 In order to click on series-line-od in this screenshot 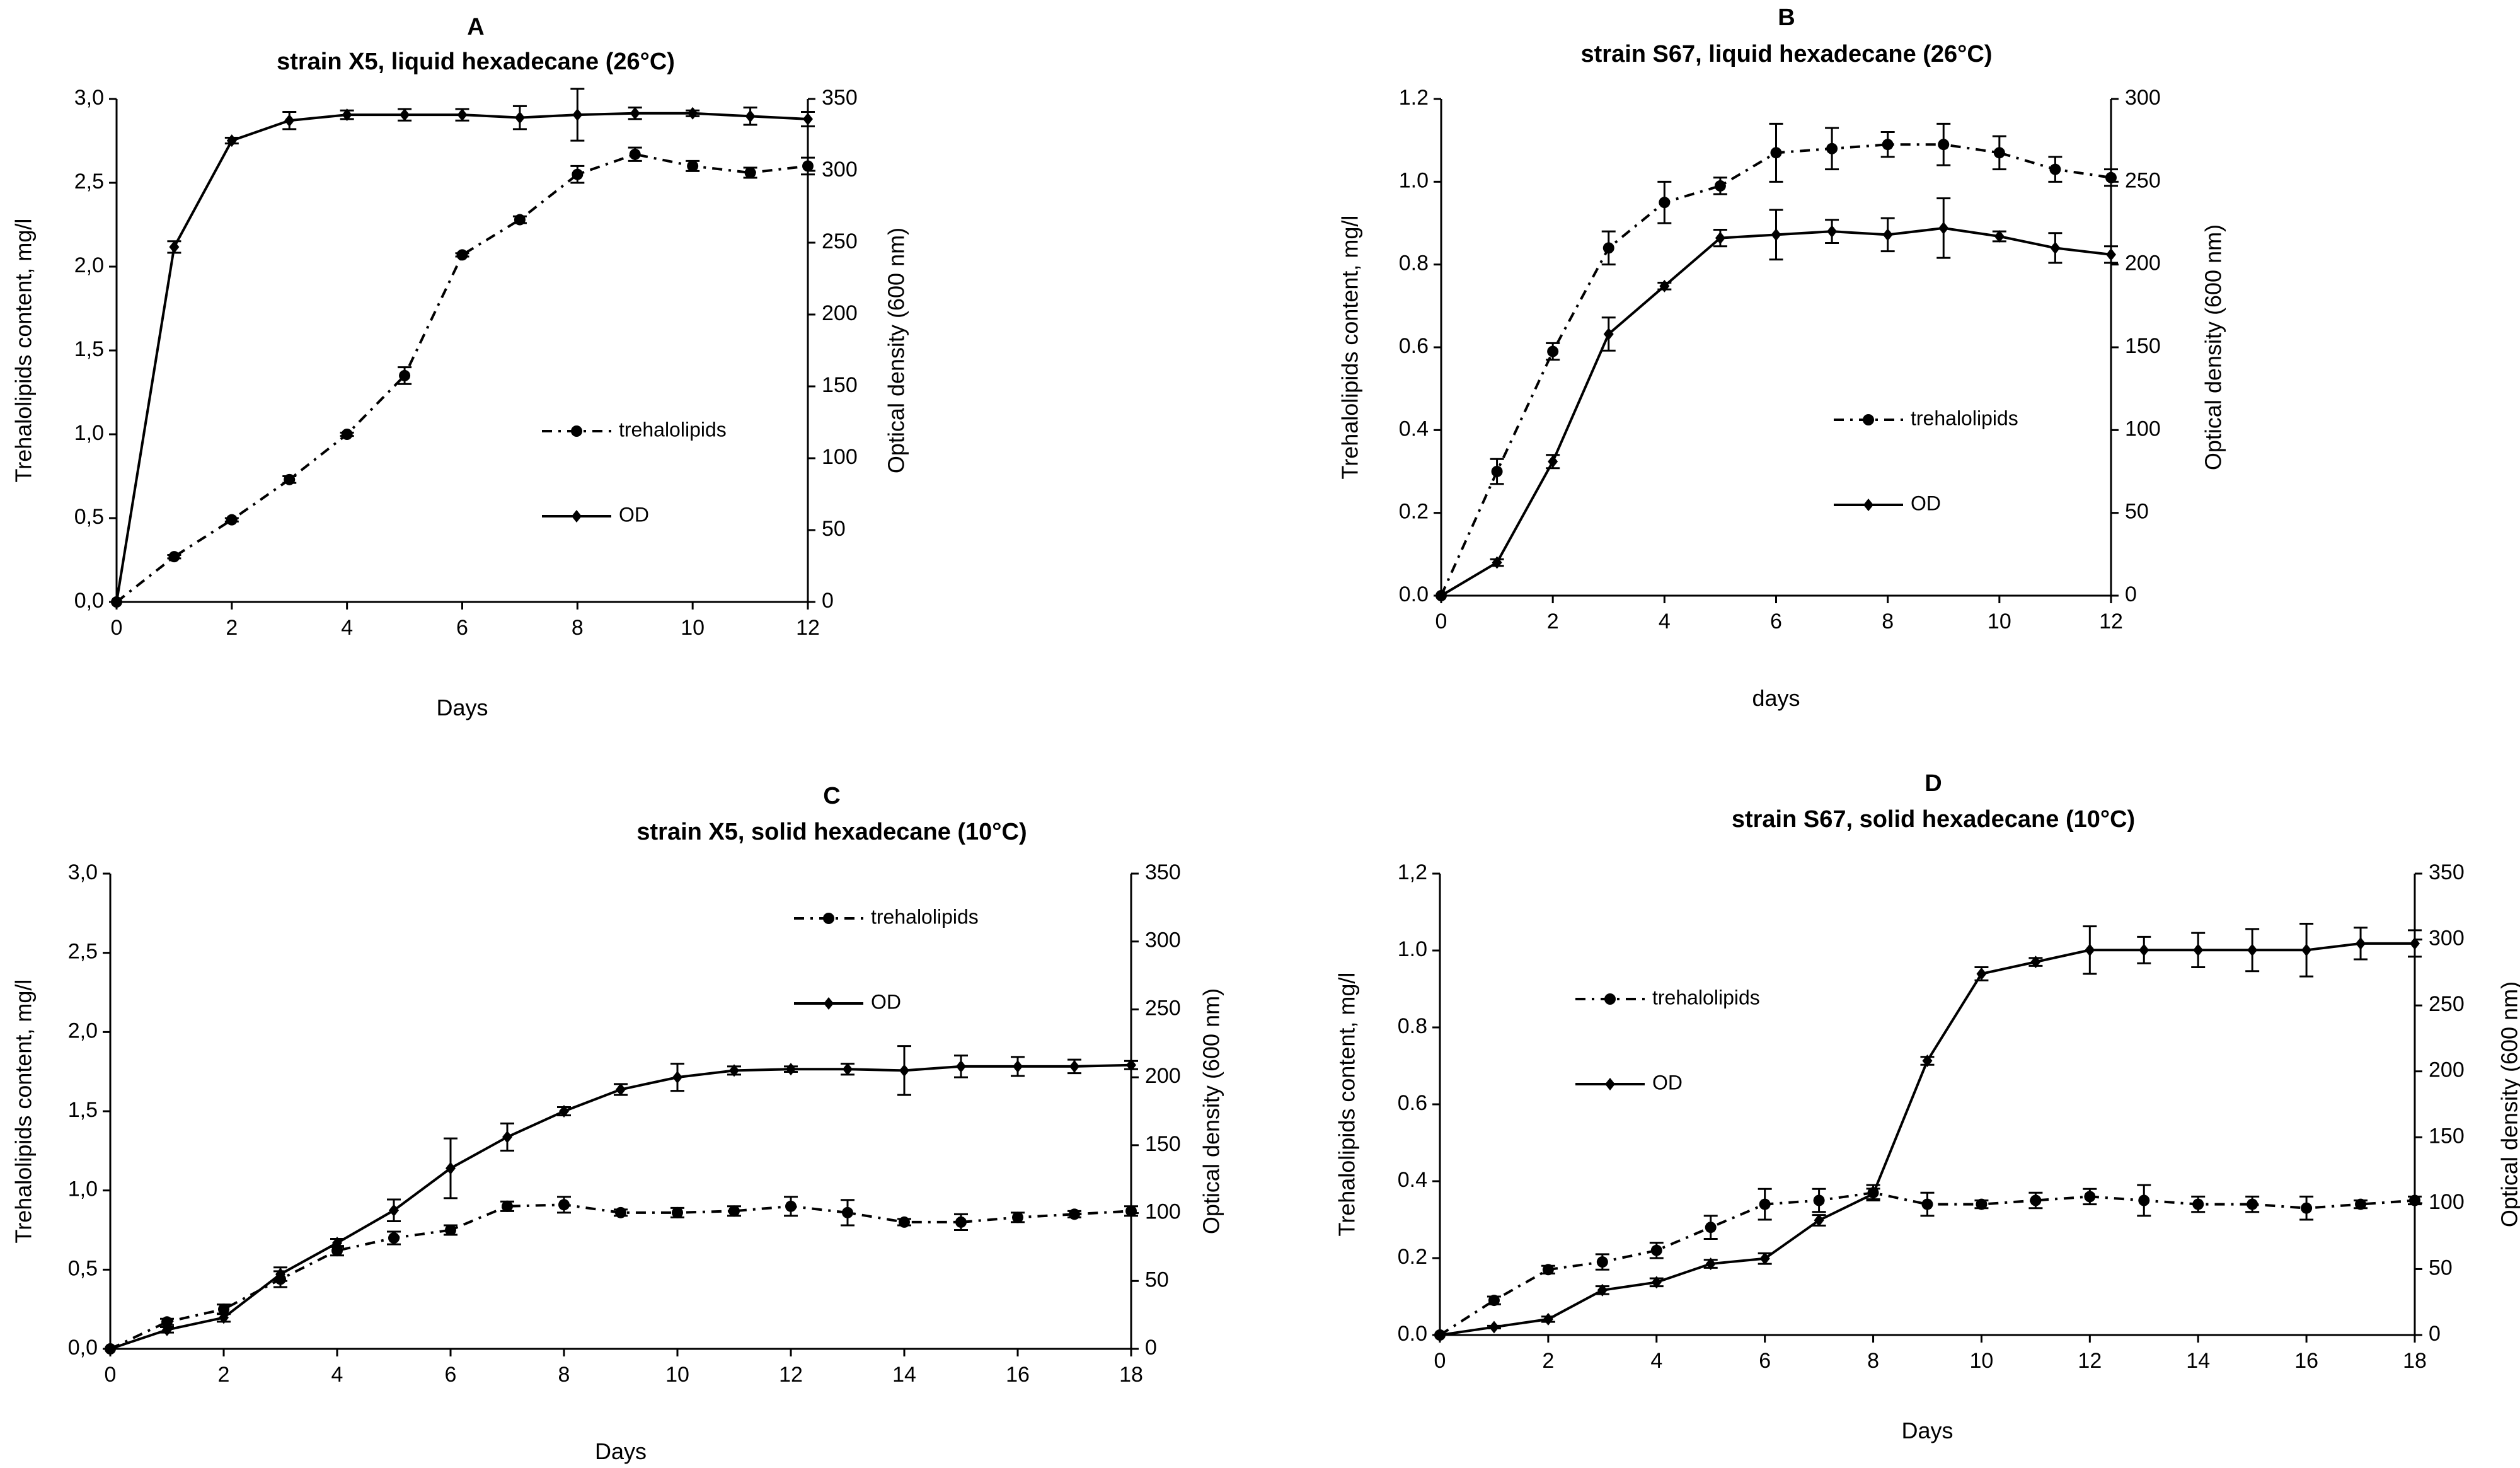, I will do `click(1927, 1139)`.